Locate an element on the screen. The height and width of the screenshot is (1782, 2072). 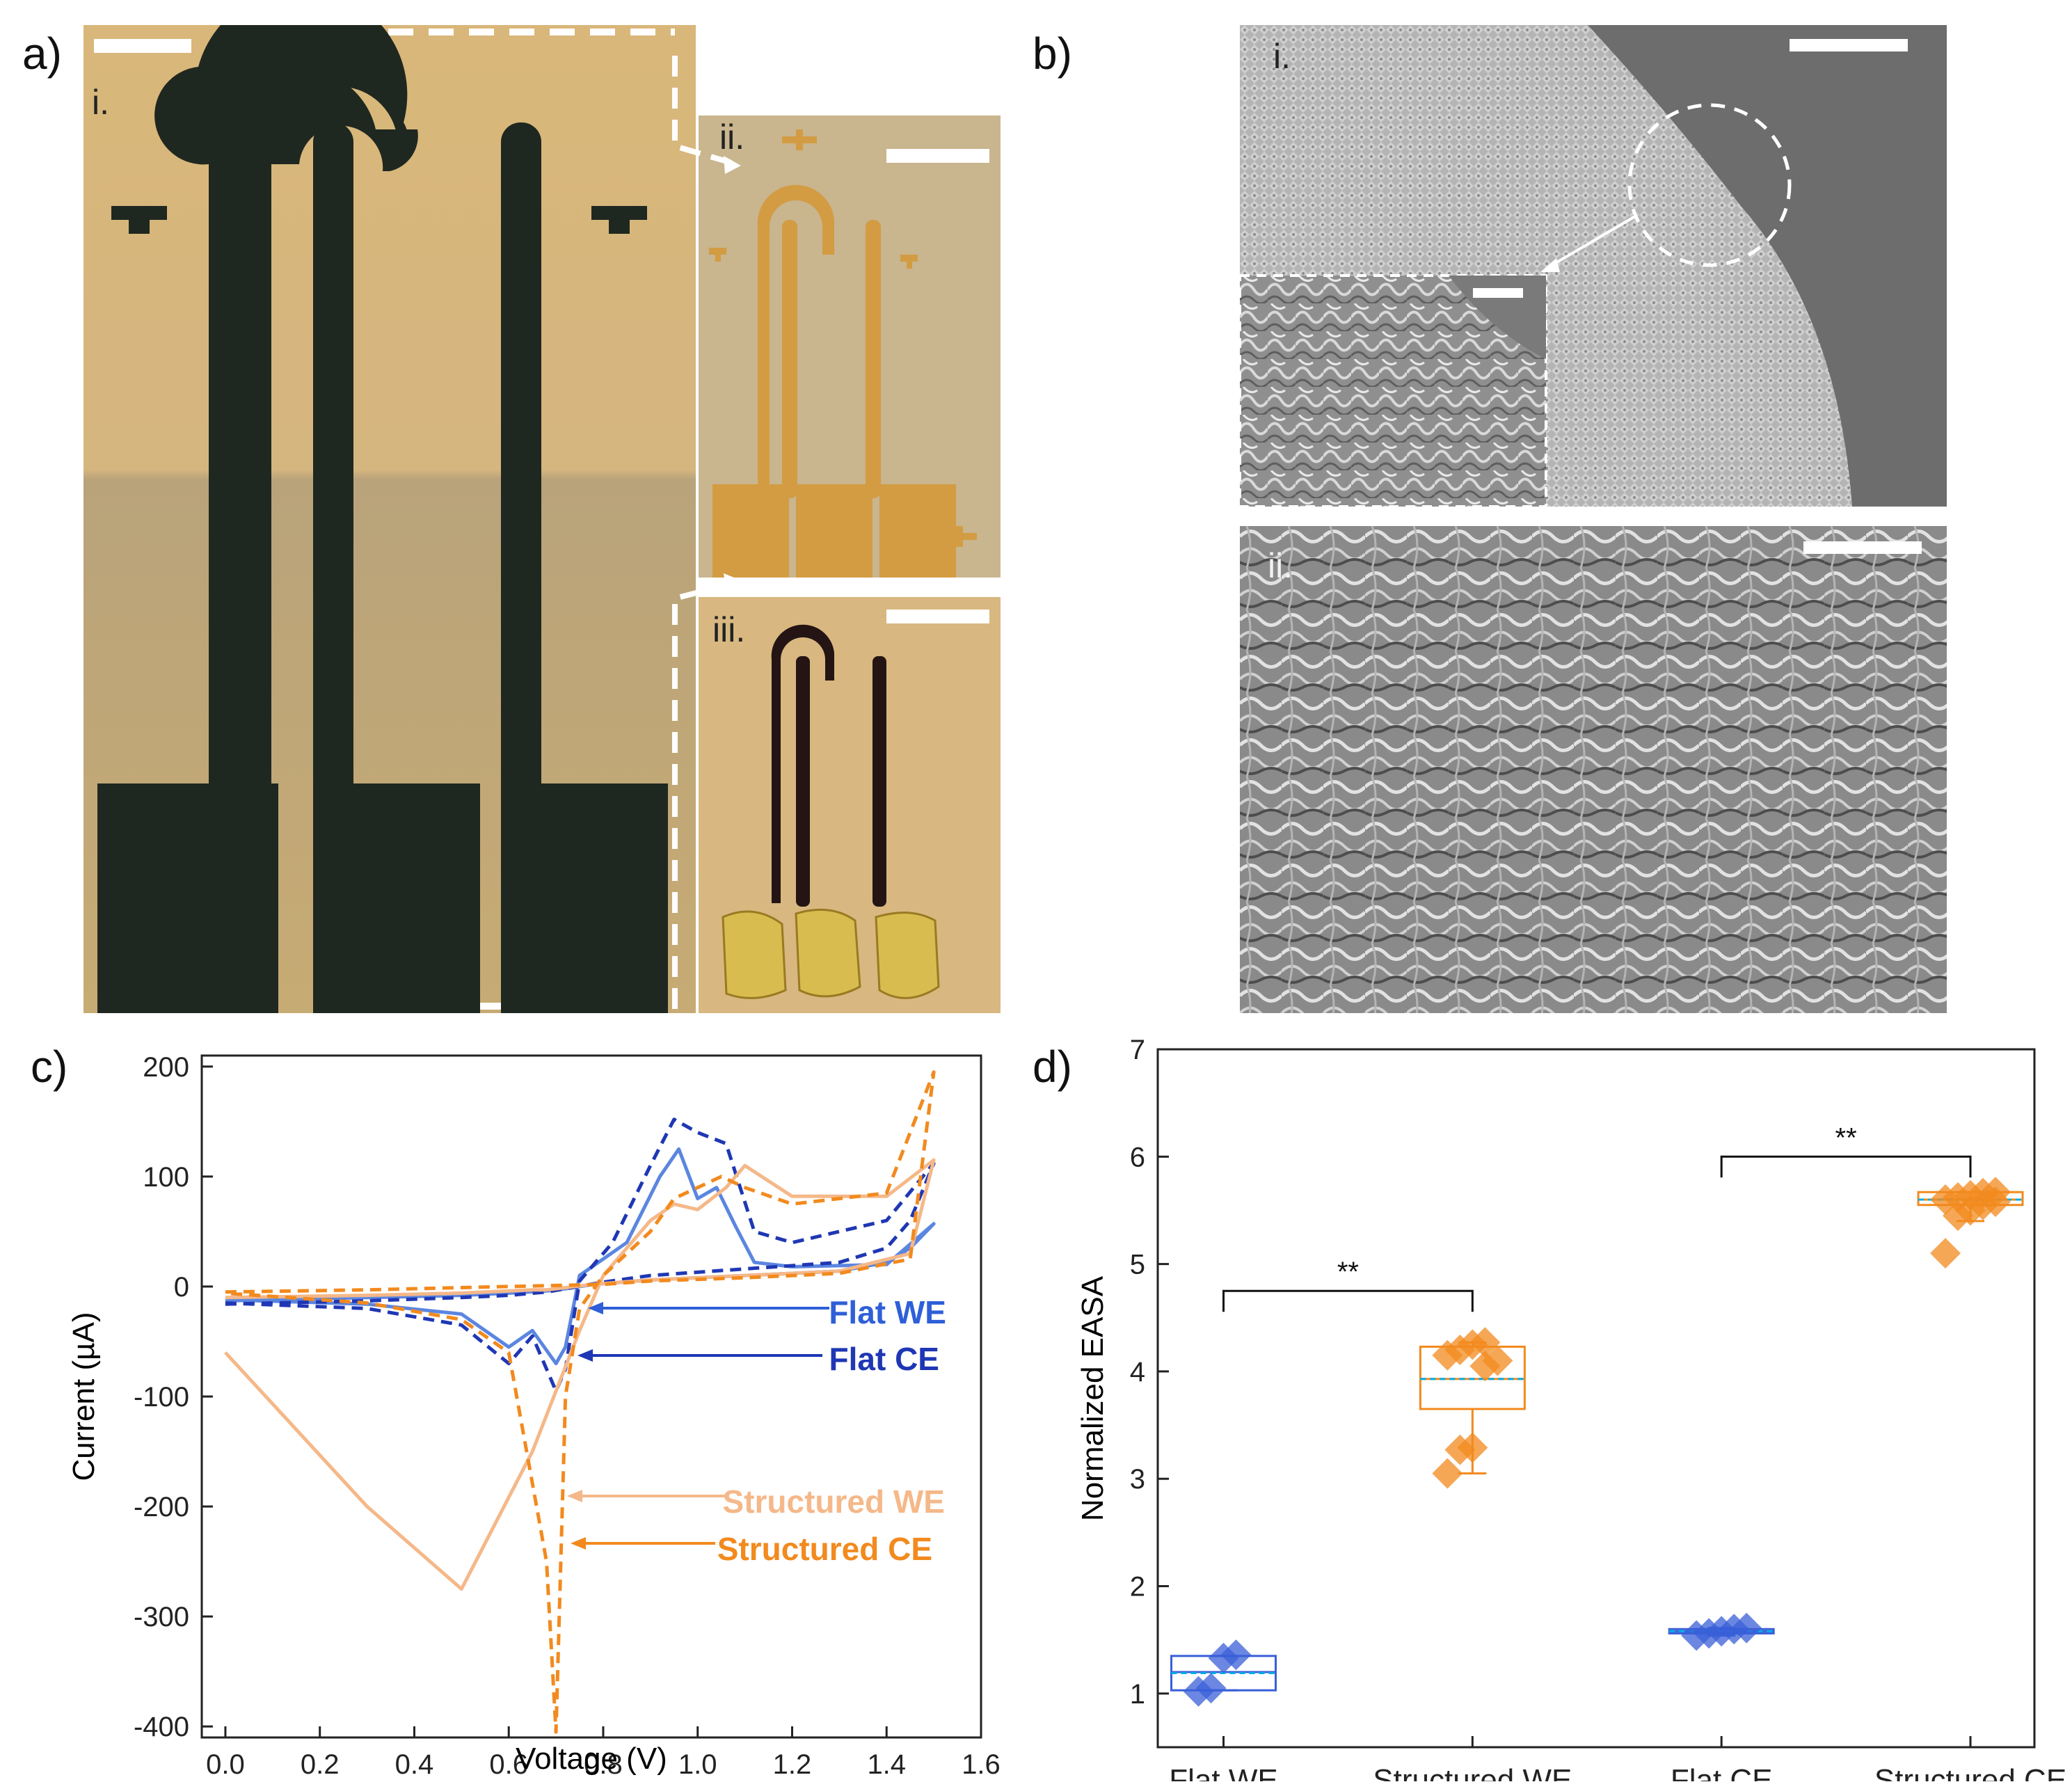
panel-a-sublabel-i: i. is located at coordinates (100, 102).